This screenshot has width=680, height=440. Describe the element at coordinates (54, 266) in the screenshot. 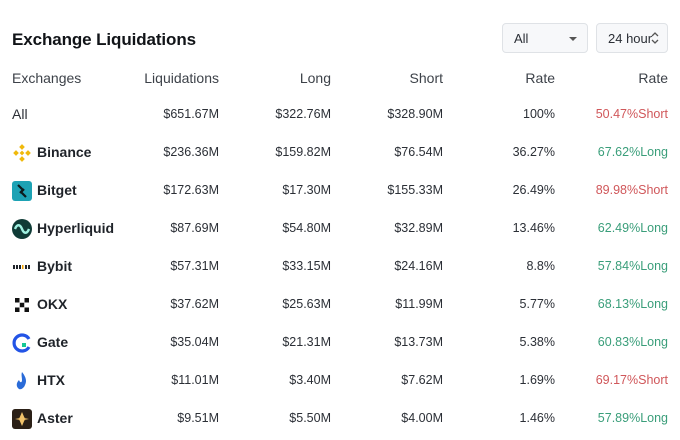

I see `exchange-name: Bybit` at that location.